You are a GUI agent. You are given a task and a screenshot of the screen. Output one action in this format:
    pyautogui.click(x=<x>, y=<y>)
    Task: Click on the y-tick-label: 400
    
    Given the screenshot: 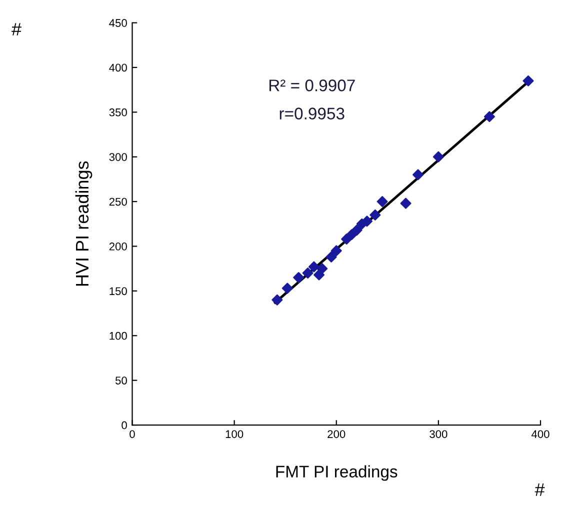 What is the action you would take?
    pyautogui.click(x=118, y=68)
    